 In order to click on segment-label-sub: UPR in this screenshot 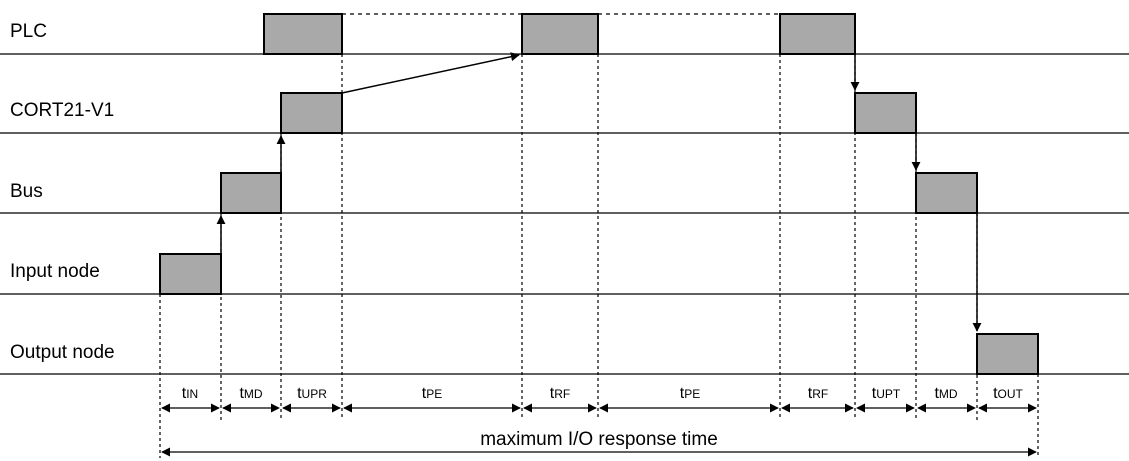, I will do `click(315, 394)`.